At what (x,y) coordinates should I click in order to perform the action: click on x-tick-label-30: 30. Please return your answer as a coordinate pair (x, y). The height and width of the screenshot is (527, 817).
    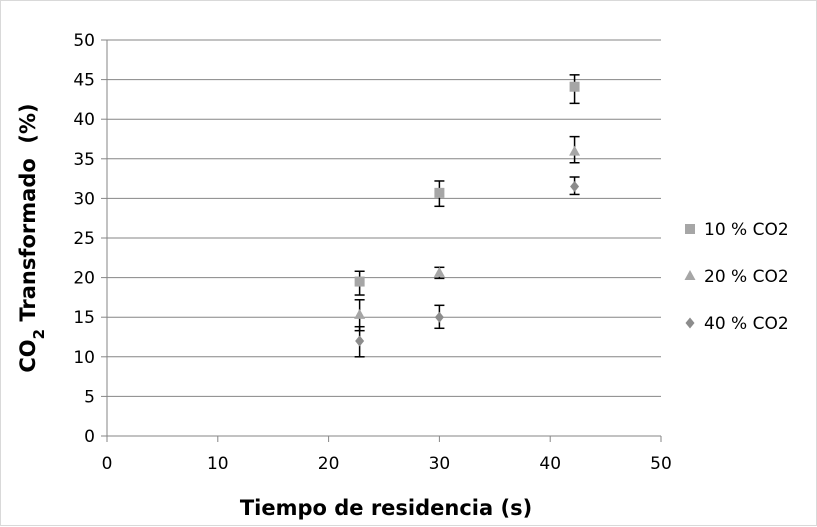
    Looking at the image, I should click on (440, 464).